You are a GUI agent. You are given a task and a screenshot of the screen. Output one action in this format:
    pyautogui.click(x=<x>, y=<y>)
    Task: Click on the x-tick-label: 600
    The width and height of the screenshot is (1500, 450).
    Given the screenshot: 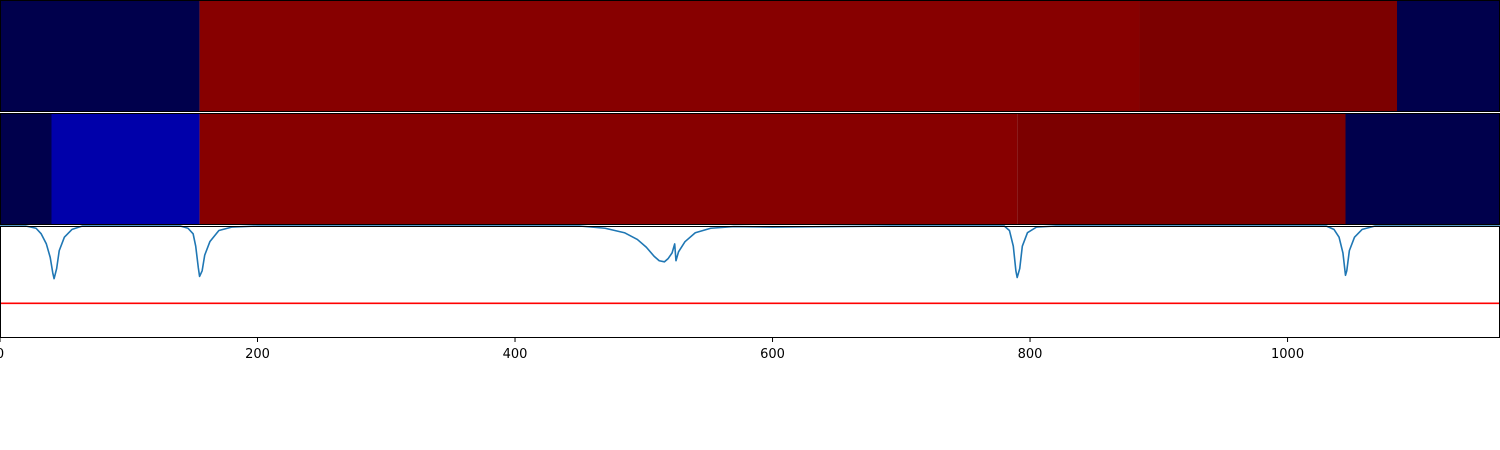 What is the action you would take?
    pyautogui.click(x=772, y=354)
    